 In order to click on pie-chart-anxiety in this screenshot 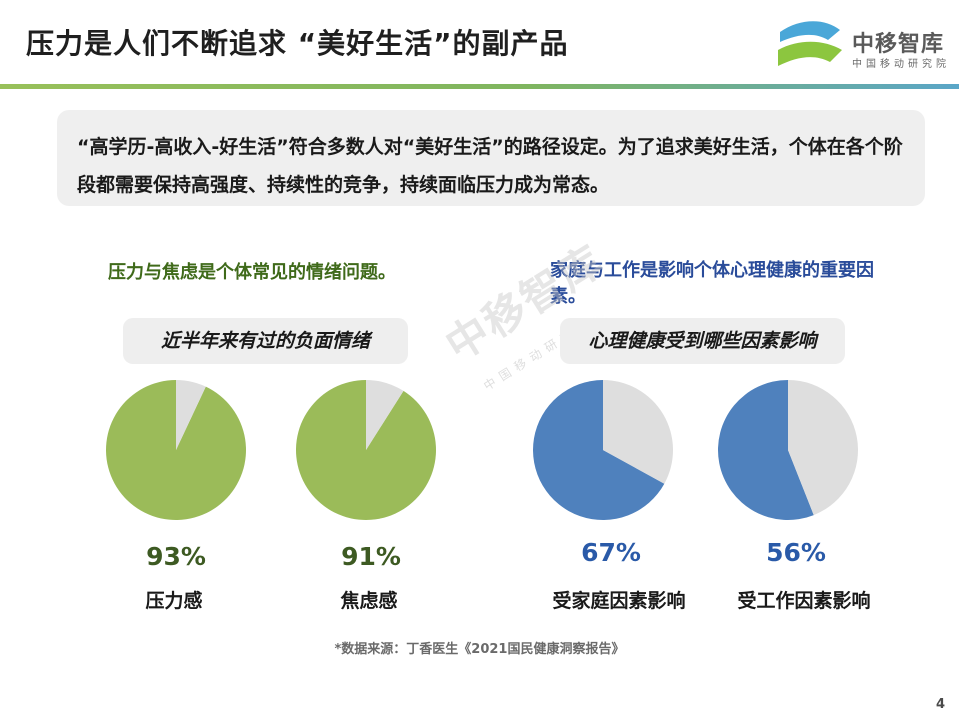, I will do `click(366, 450)`.